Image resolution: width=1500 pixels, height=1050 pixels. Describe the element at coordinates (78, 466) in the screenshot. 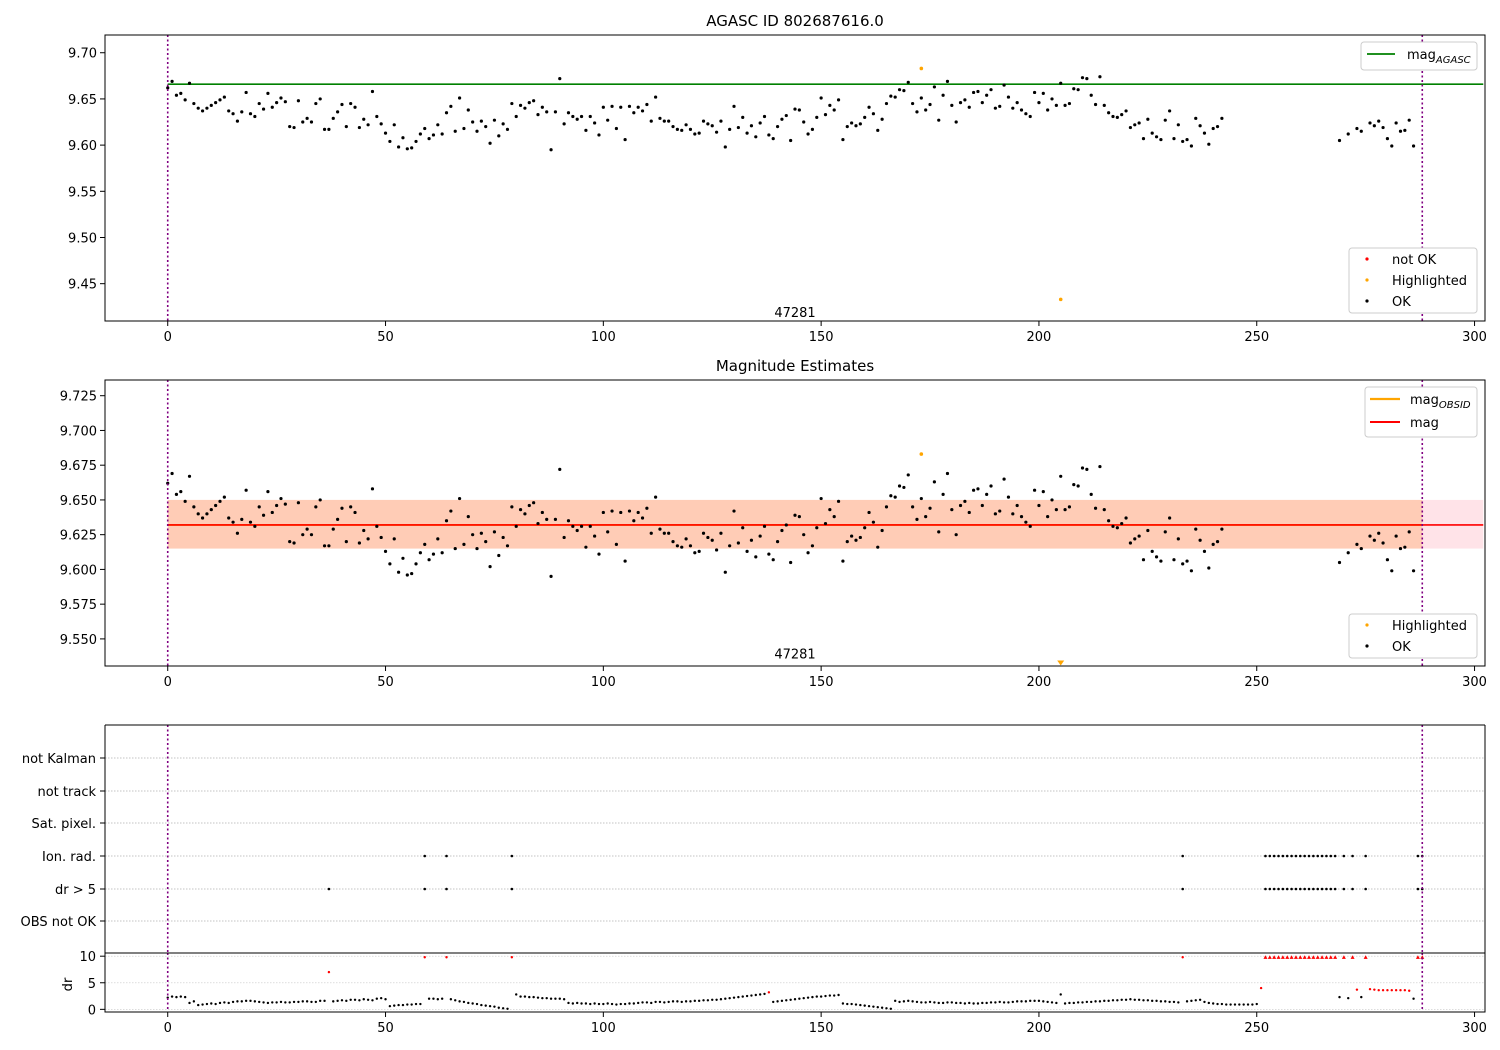

I see `estimates-ytick-label: 9.675` at that location.